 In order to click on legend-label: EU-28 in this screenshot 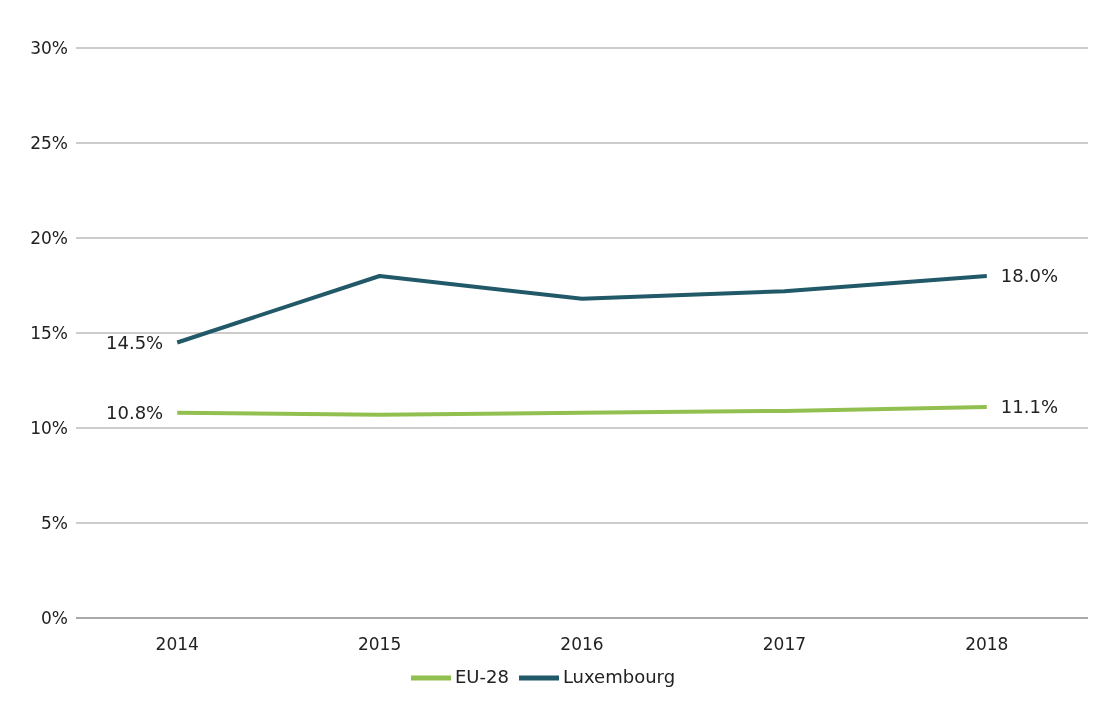, I will do `click(481, 676)`.